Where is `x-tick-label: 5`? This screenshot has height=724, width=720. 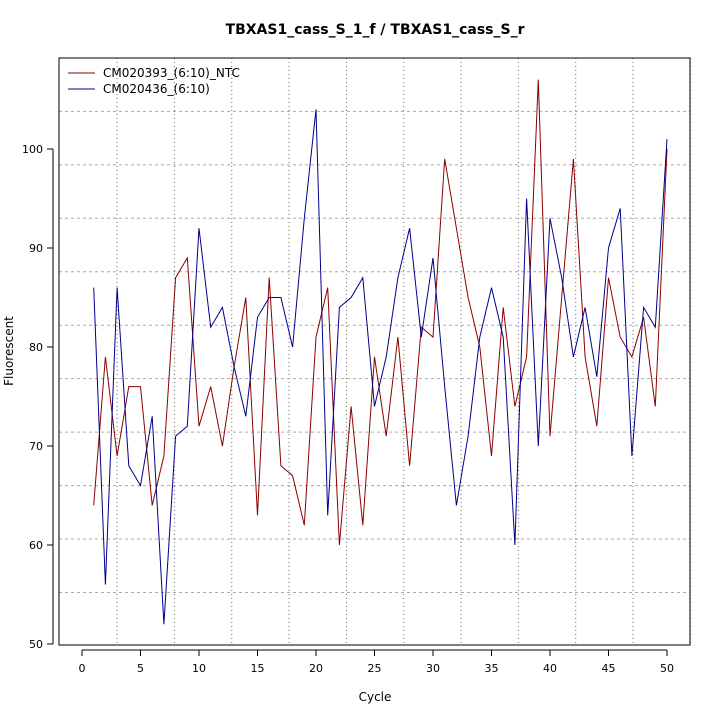 x-tick-label: 5 is located at coordinates (140, 668).